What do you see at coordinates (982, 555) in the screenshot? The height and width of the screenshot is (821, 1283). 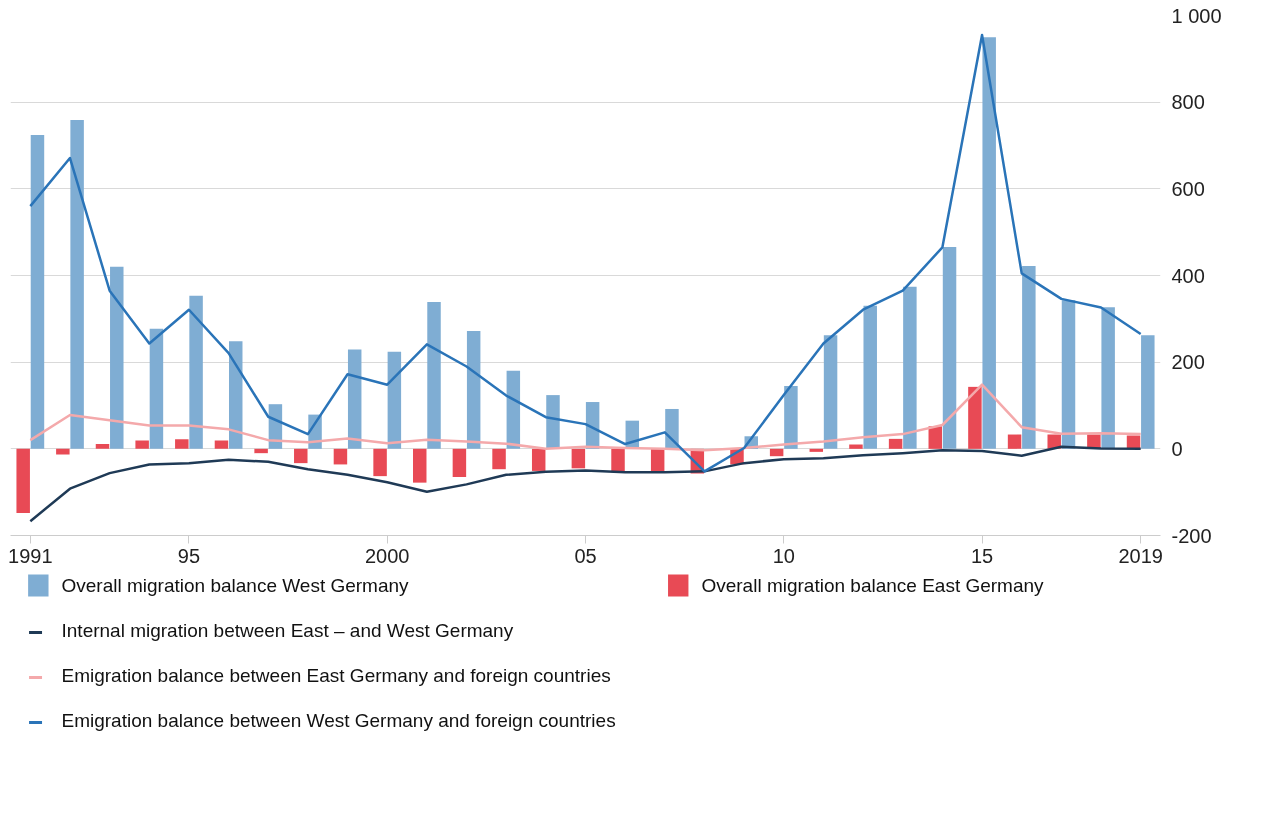 I see `x-tick-label: 15` at bounding box center [982, 555].